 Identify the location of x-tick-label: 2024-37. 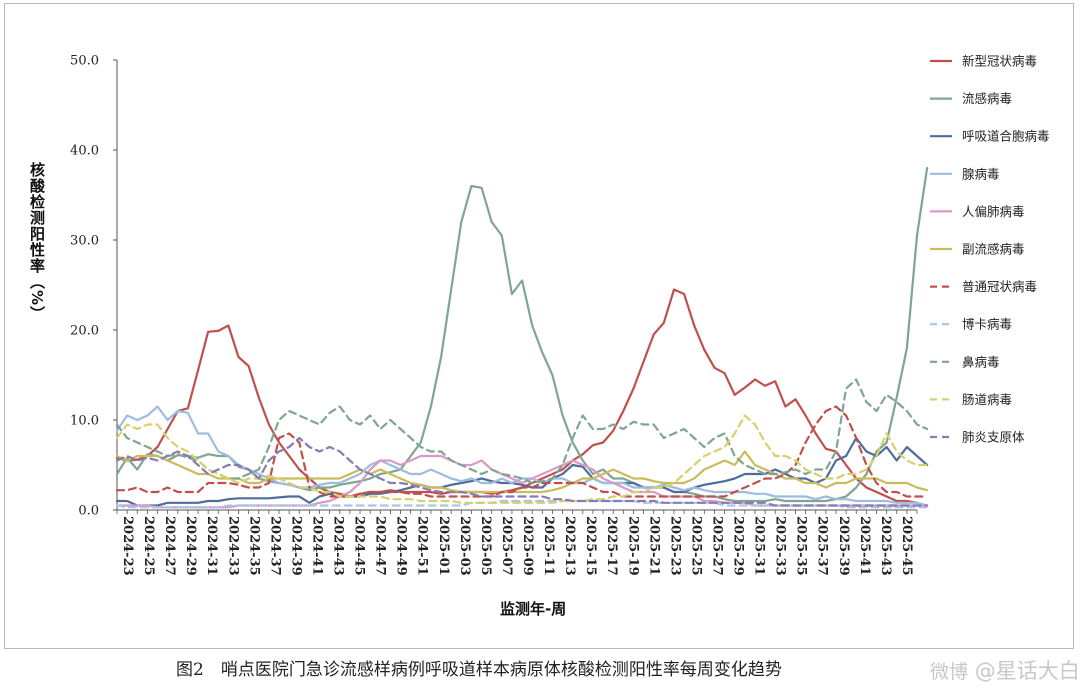
(274, 546).